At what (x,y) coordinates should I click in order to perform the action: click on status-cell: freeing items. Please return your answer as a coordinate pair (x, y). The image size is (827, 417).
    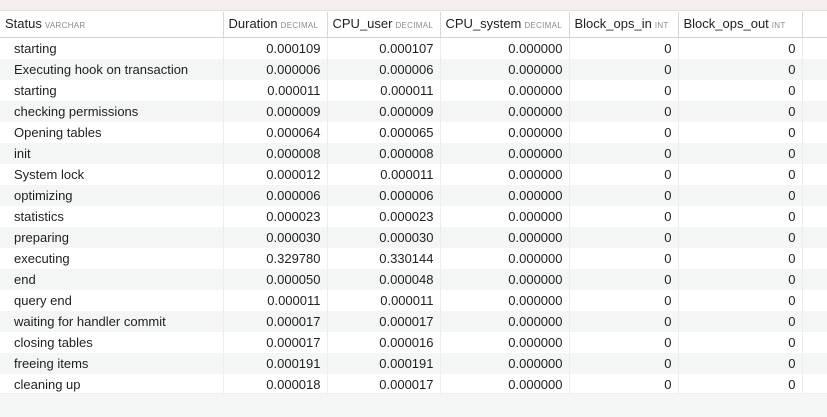
    Looking at the image, I should click on (112, 363).